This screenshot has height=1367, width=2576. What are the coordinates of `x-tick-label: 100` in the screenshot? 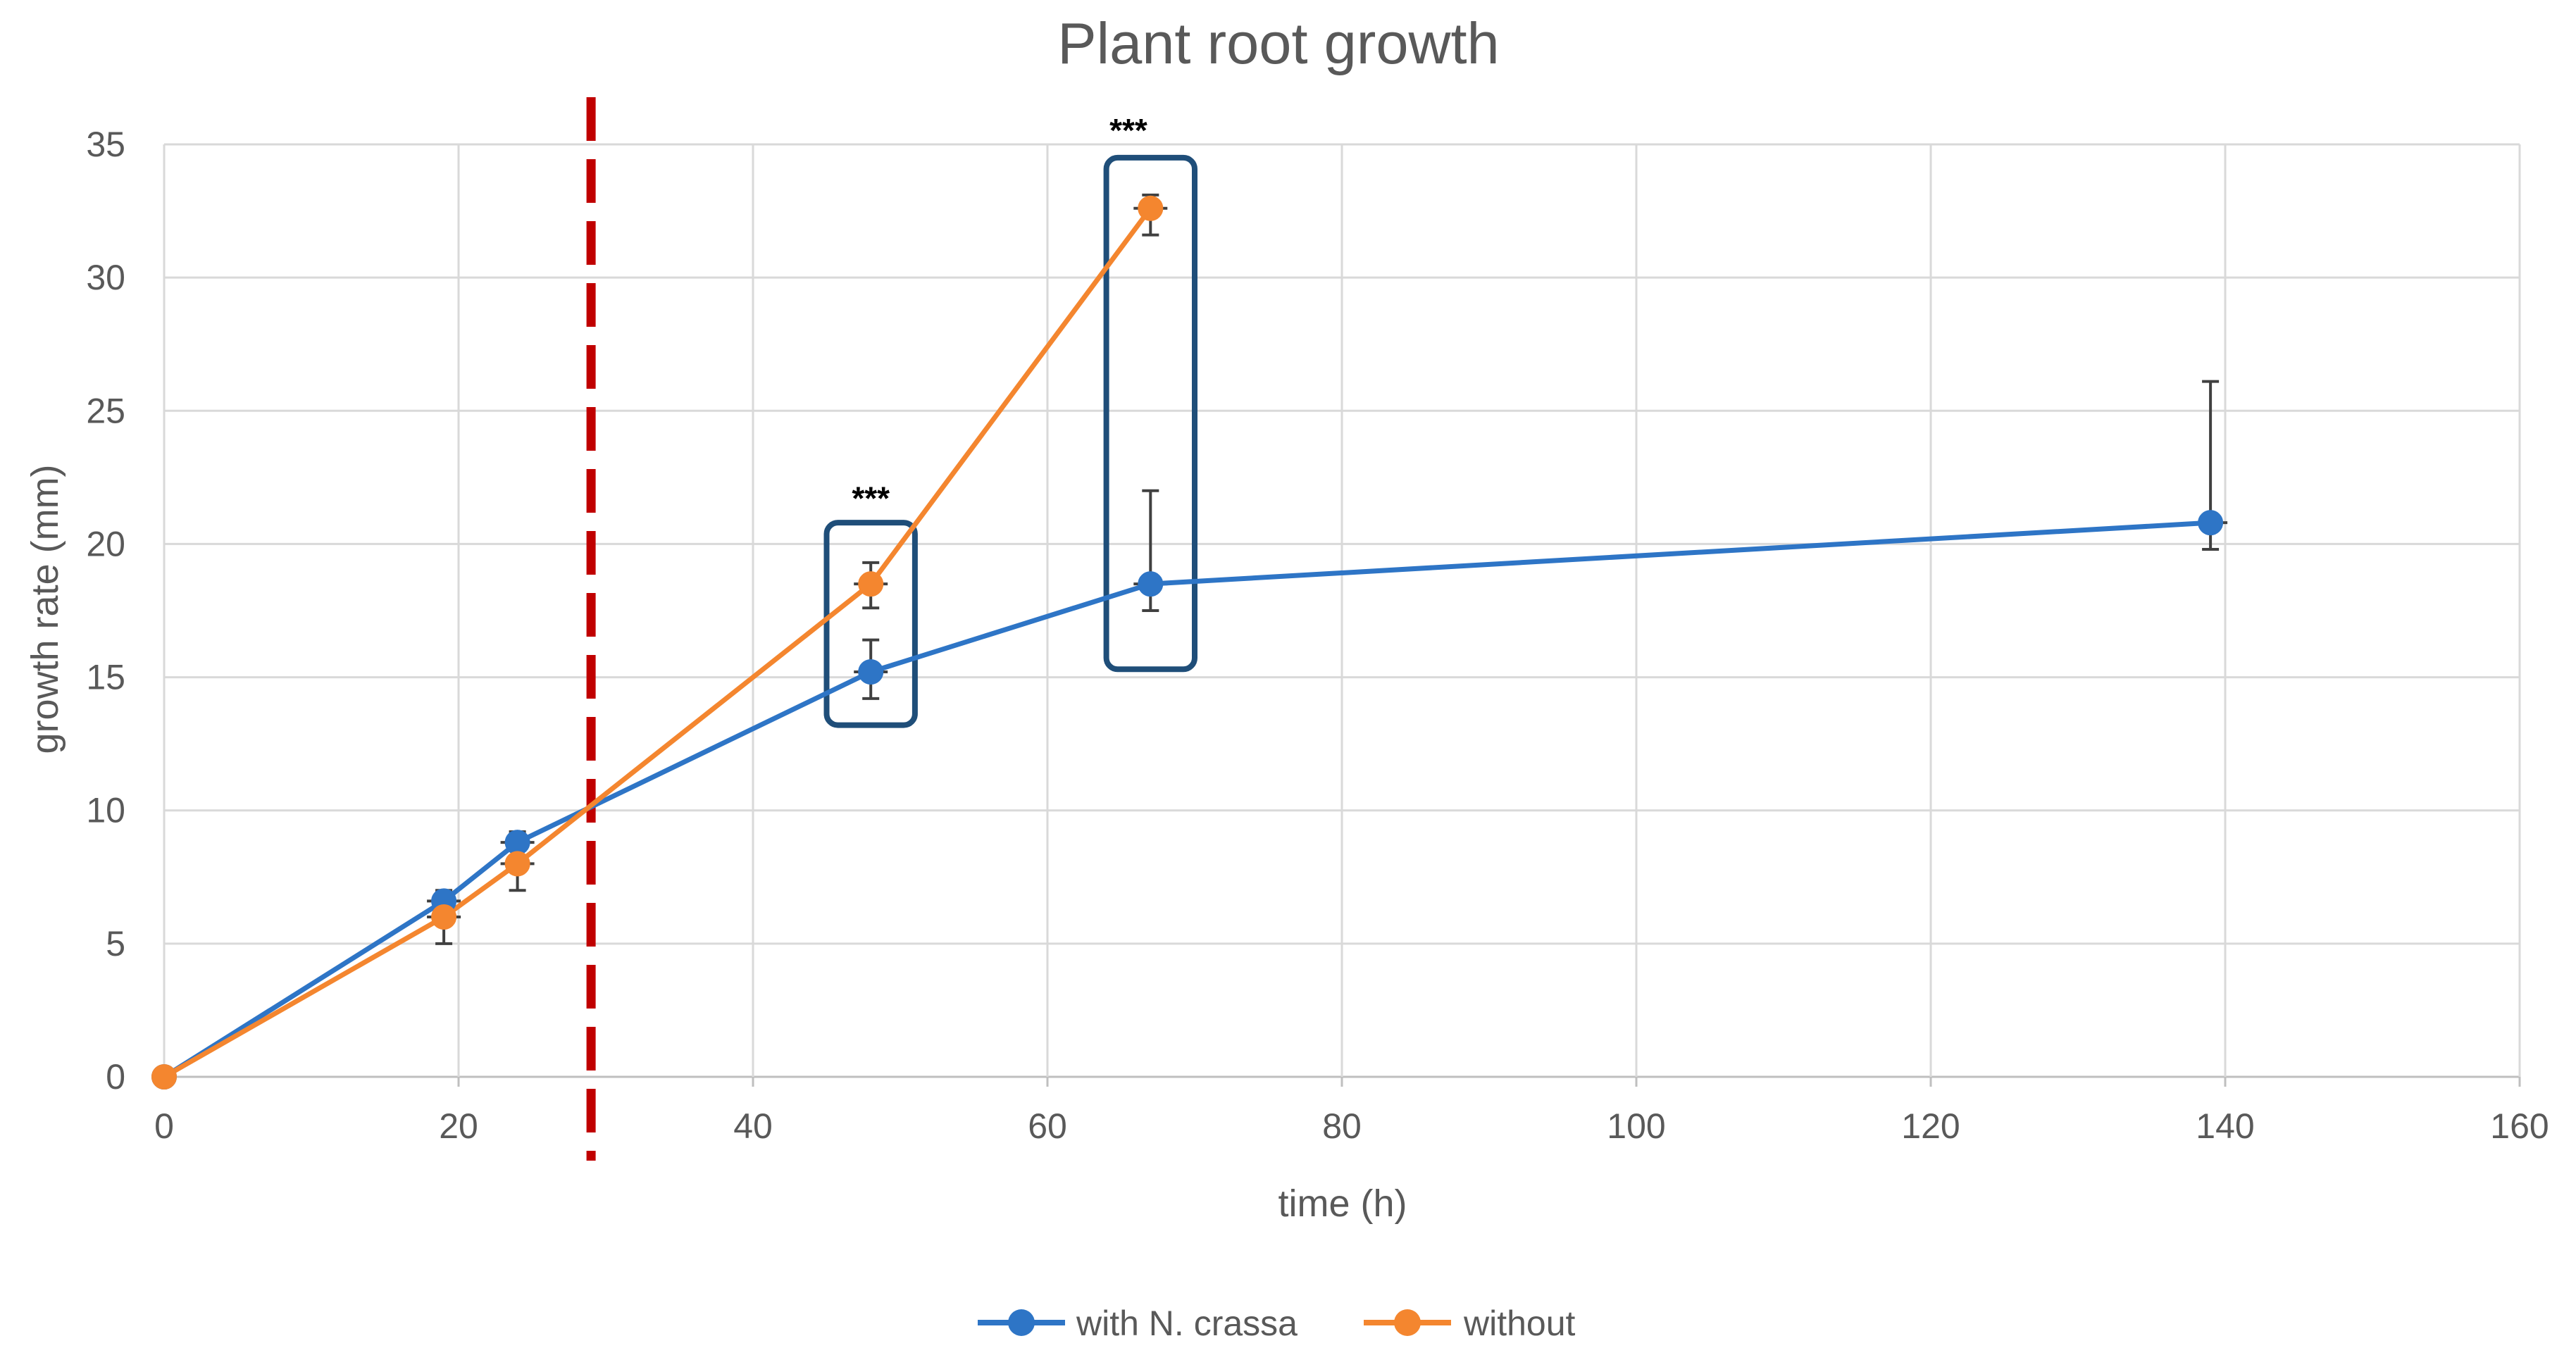 It's located at (1636, 1126).